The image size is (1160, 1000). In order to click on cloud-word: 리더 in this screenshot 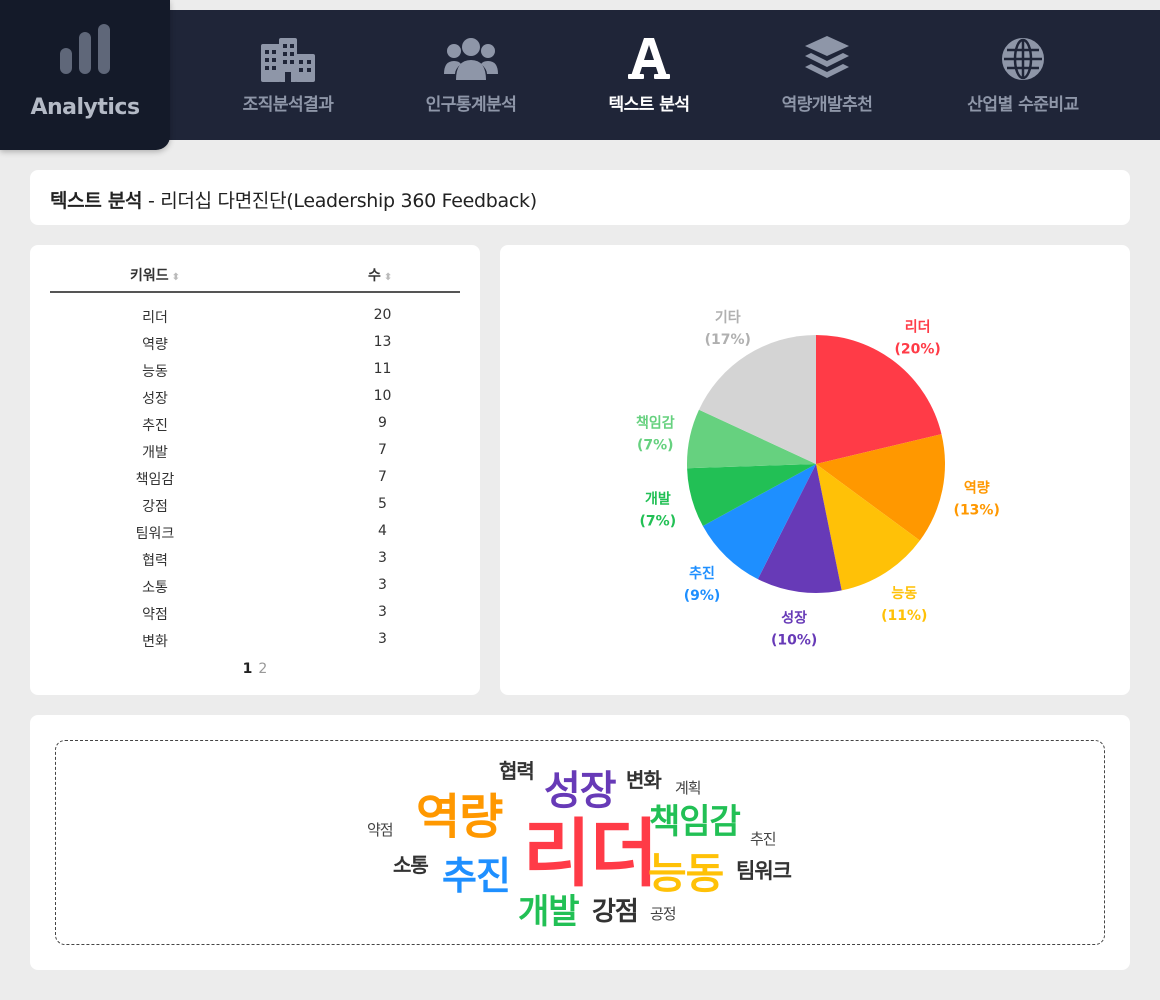, I will do `click(590, 854)`.